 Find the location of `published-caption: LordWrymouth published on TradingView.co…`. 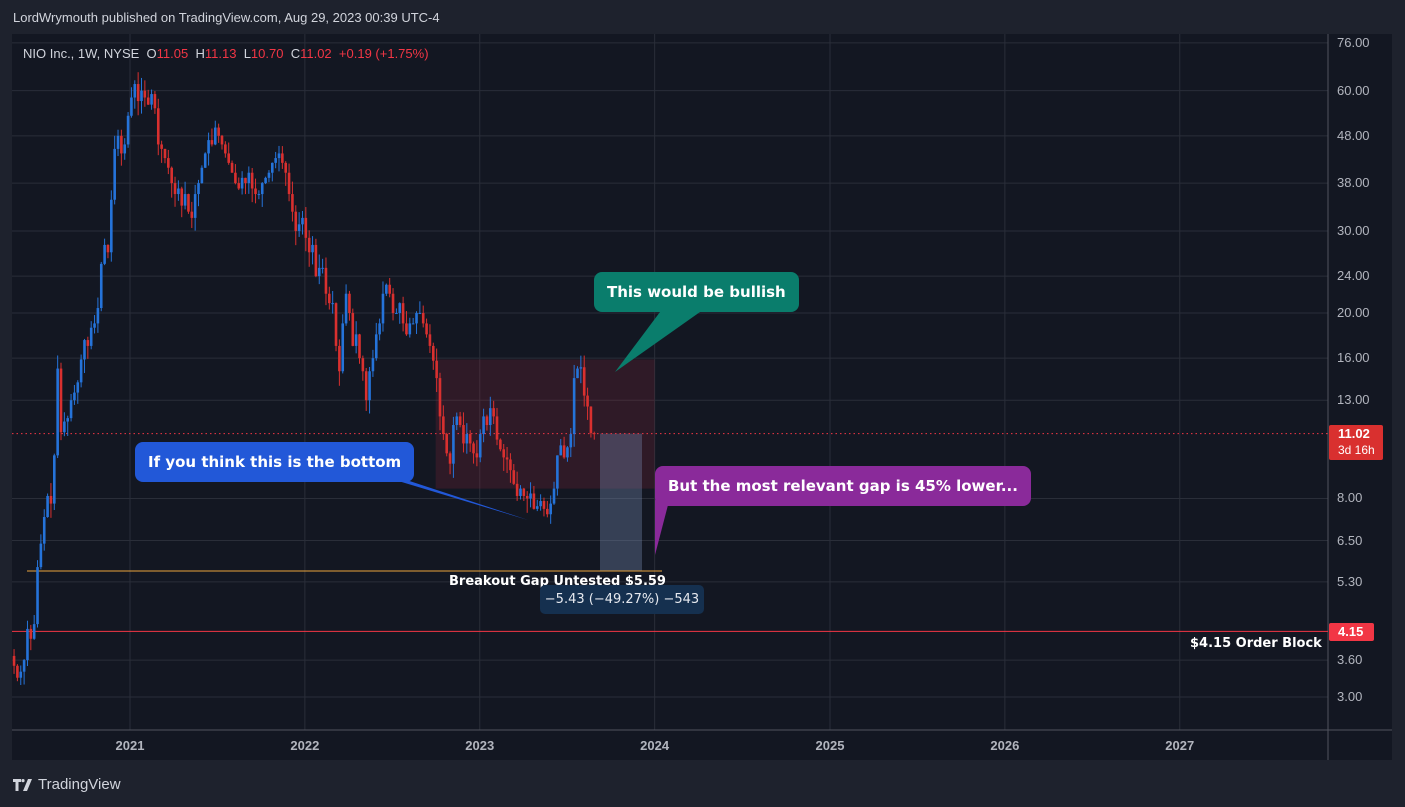

published-caption: LordWrymouth published on TradingView.co… is located at coordinates (226, 17).